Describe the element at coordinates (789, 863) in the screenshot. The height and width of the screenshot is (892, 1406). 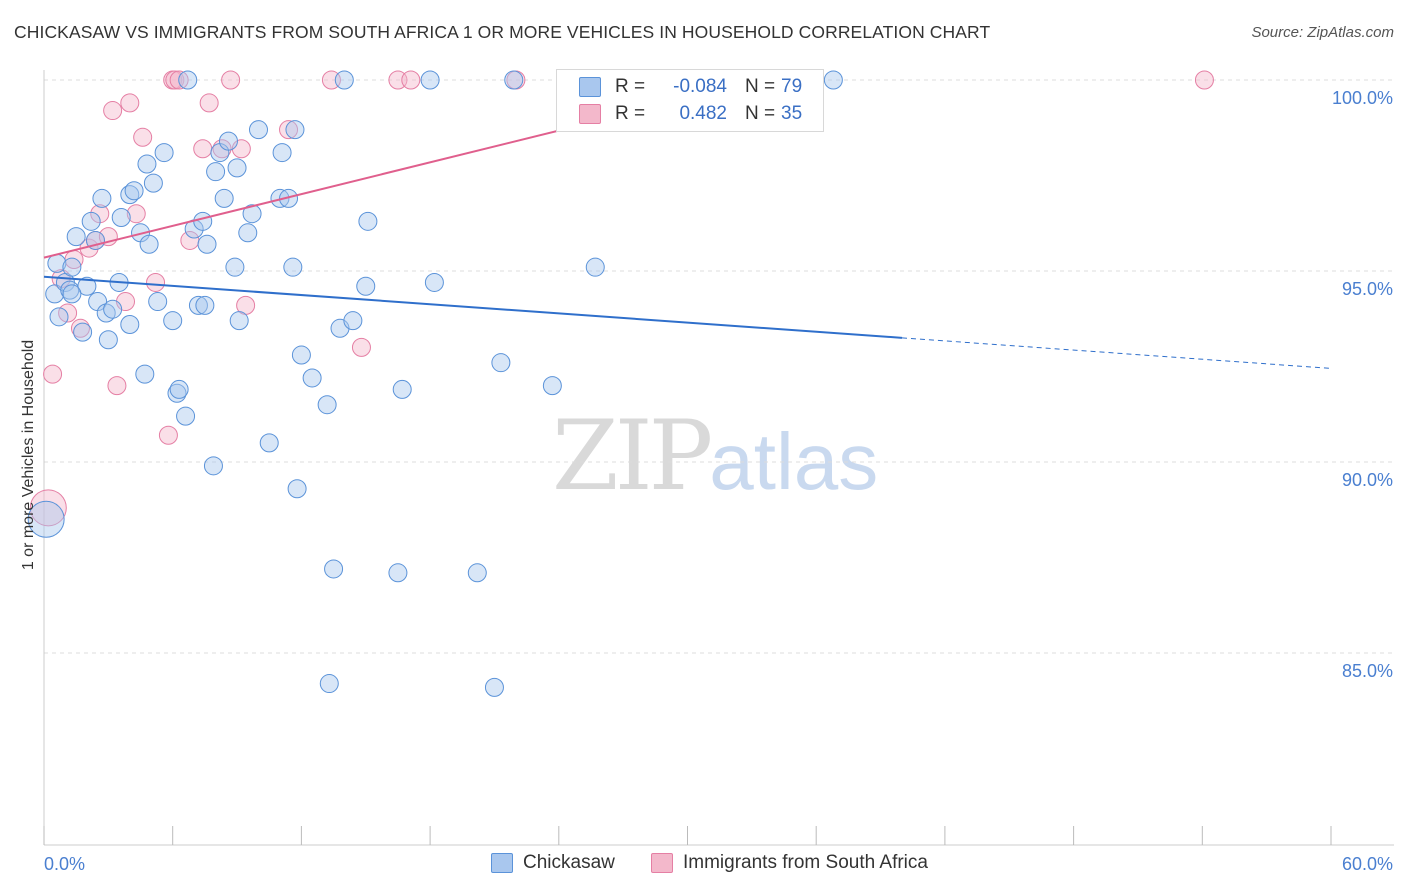
I see `legend-item-immigrants-south-africa: Immigrants from South Africa` at that location.